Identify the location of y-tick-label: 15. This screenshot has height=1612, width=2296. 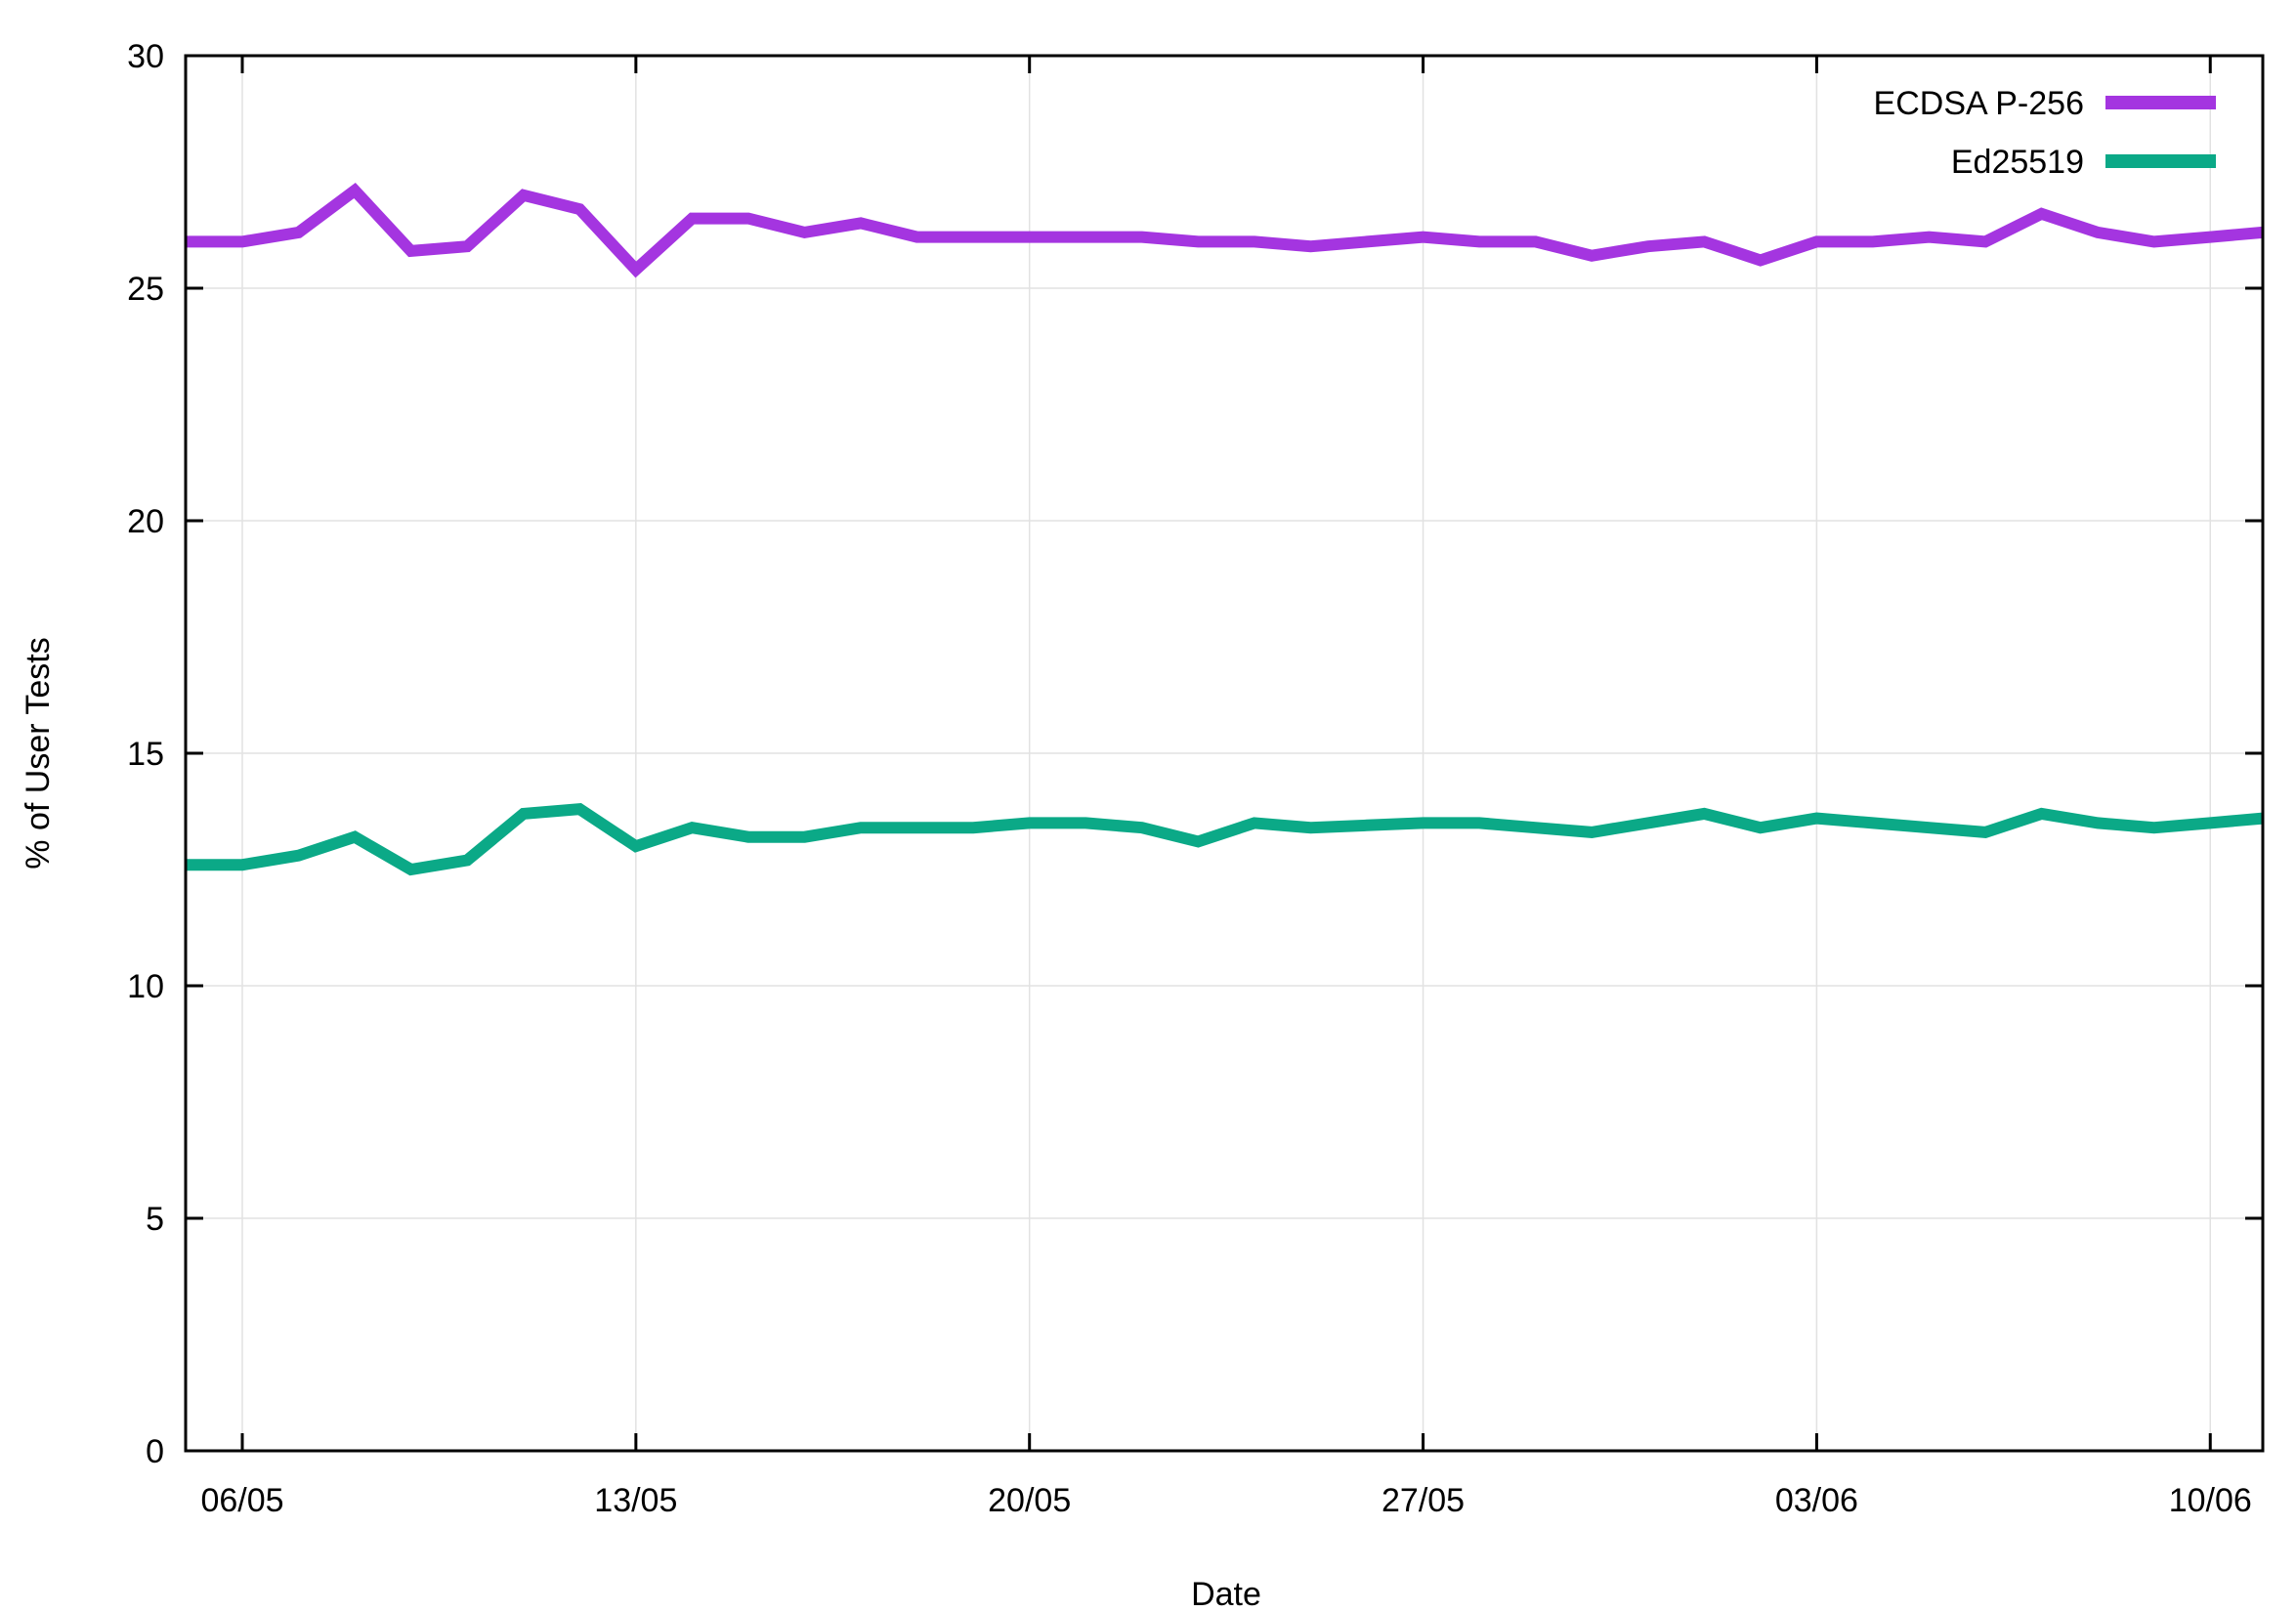
(145, 754).